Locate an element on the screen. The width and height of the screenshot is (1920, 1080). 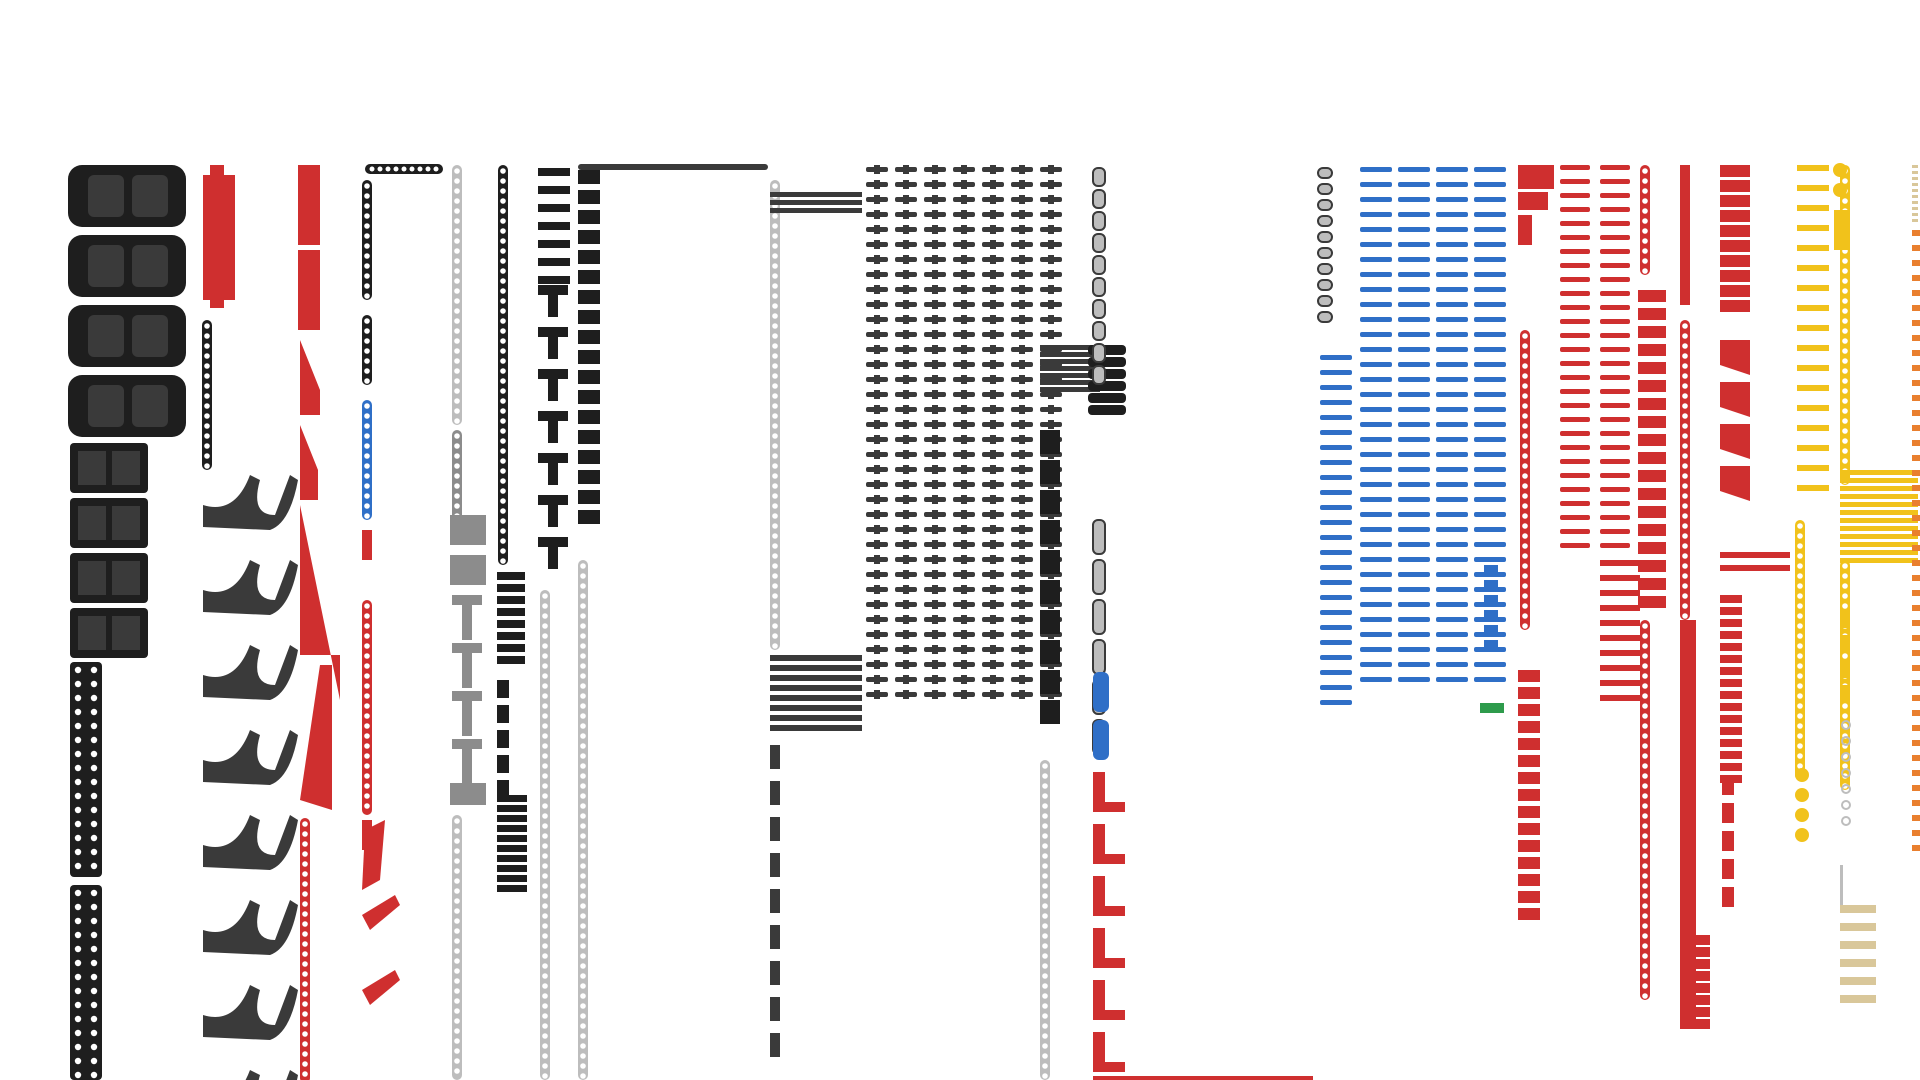
axle-piece is located at coordinates (511, 660).